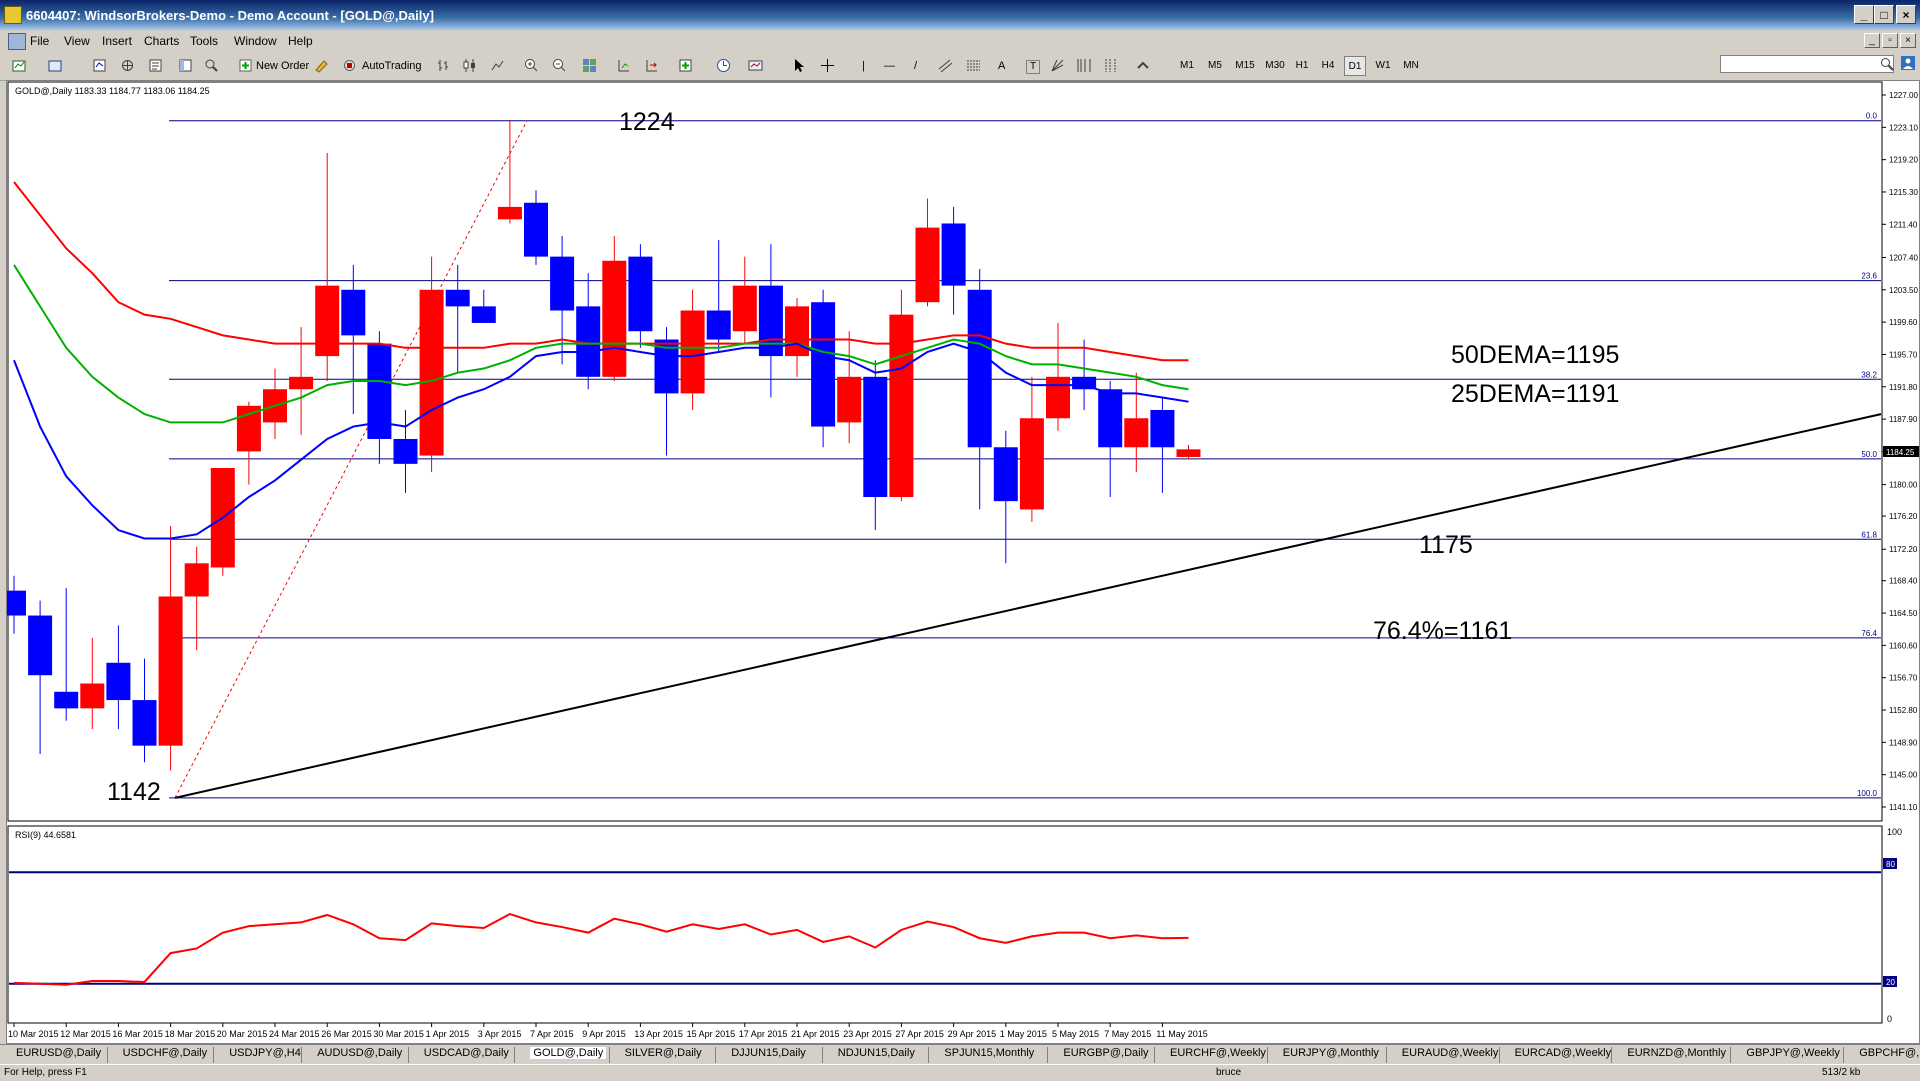  I want to click on child-restore-button: ▫, so click(1890, 40).